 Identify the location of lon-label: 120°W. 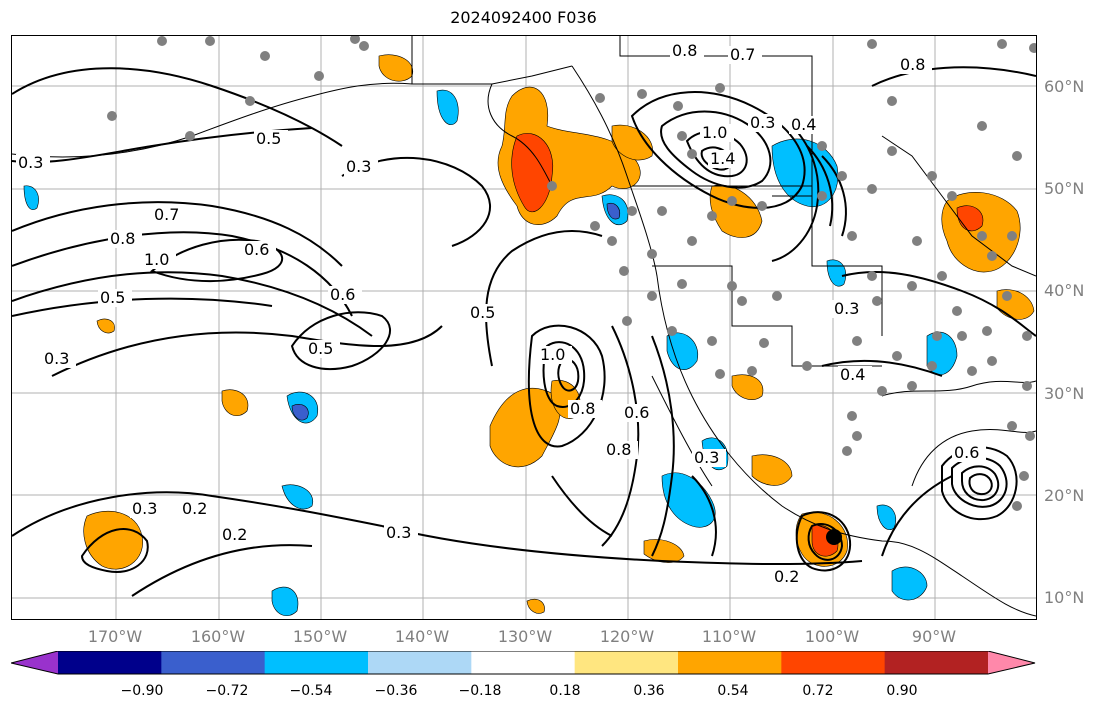
(627, 636).